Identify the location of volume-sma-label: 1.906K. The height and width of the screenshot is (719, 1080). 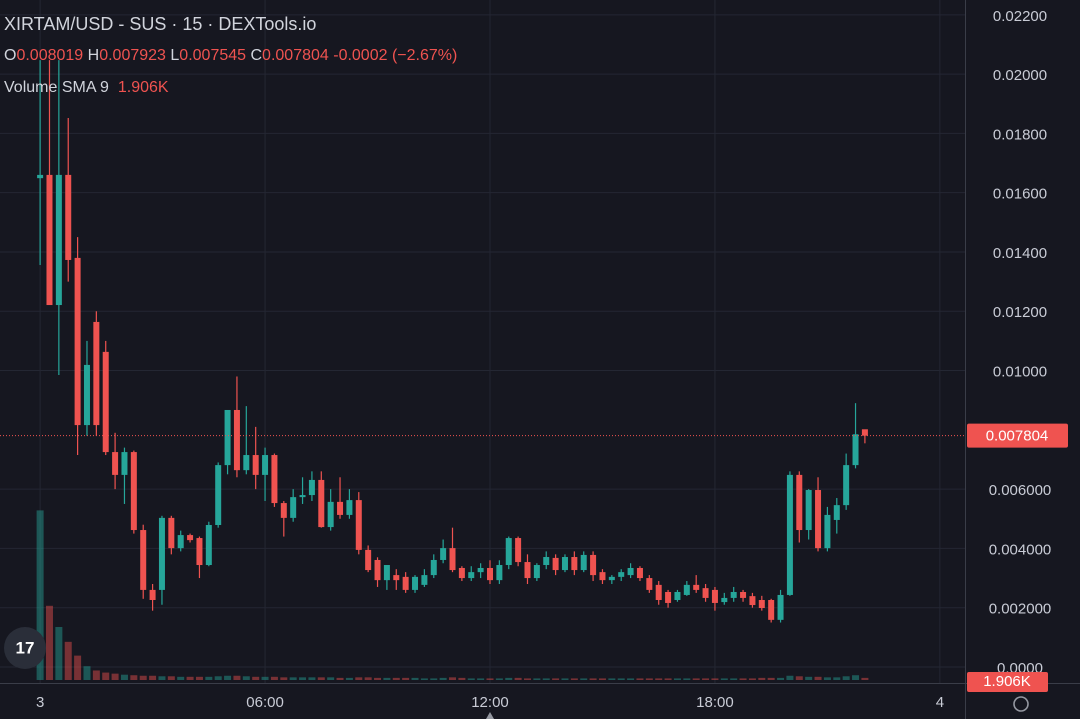
(1007, 681).